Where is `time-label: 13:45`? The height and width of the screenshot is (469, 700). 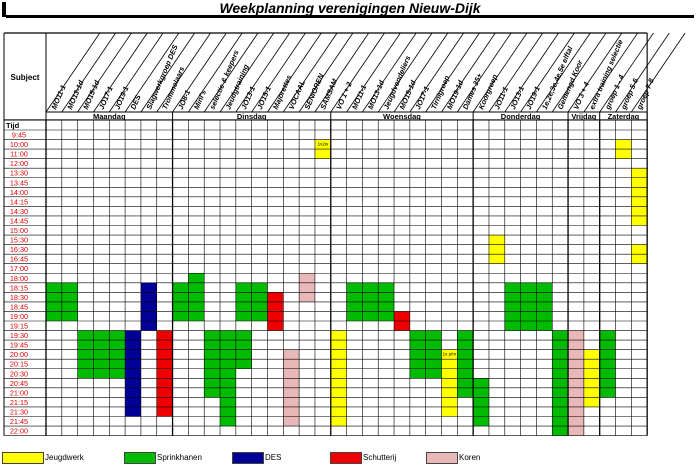 time-label: 13:45 is located at coordinates (19, 182).